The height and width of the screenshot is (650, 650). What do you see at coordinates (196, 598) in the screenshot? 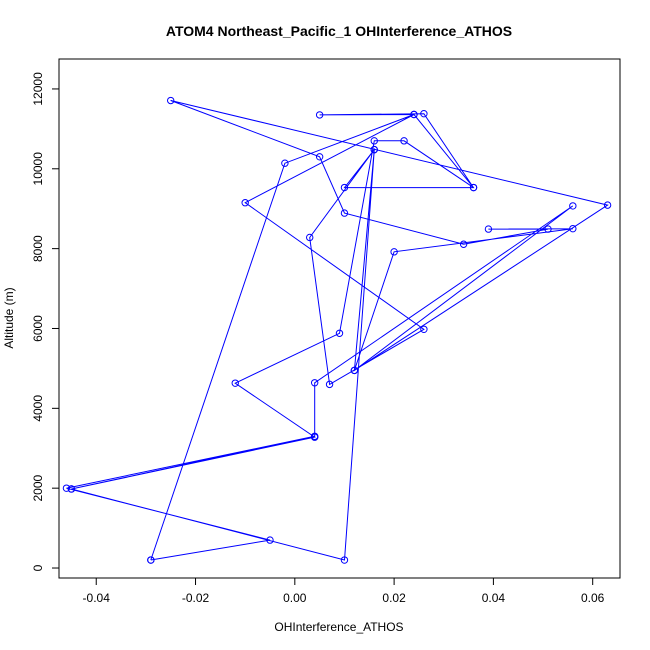
I see `x-tick-label: -0.02` at bounding box center [196, 598].